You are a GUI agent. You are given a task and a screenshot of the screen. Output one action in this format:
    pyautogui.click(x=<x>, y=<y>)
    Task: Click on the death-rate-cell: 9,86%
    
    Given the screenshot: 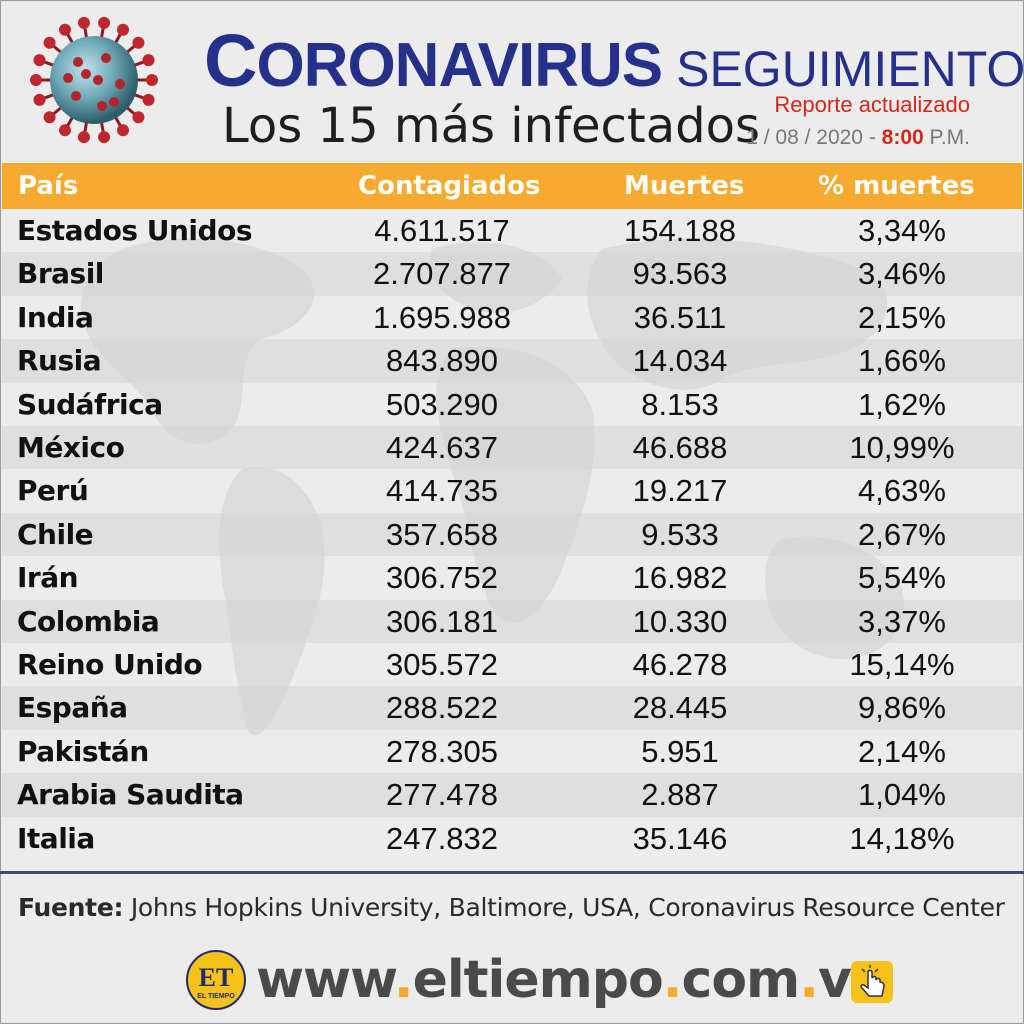 What is the action you would take?
    pyautogui.click(x=902, y=708)
    